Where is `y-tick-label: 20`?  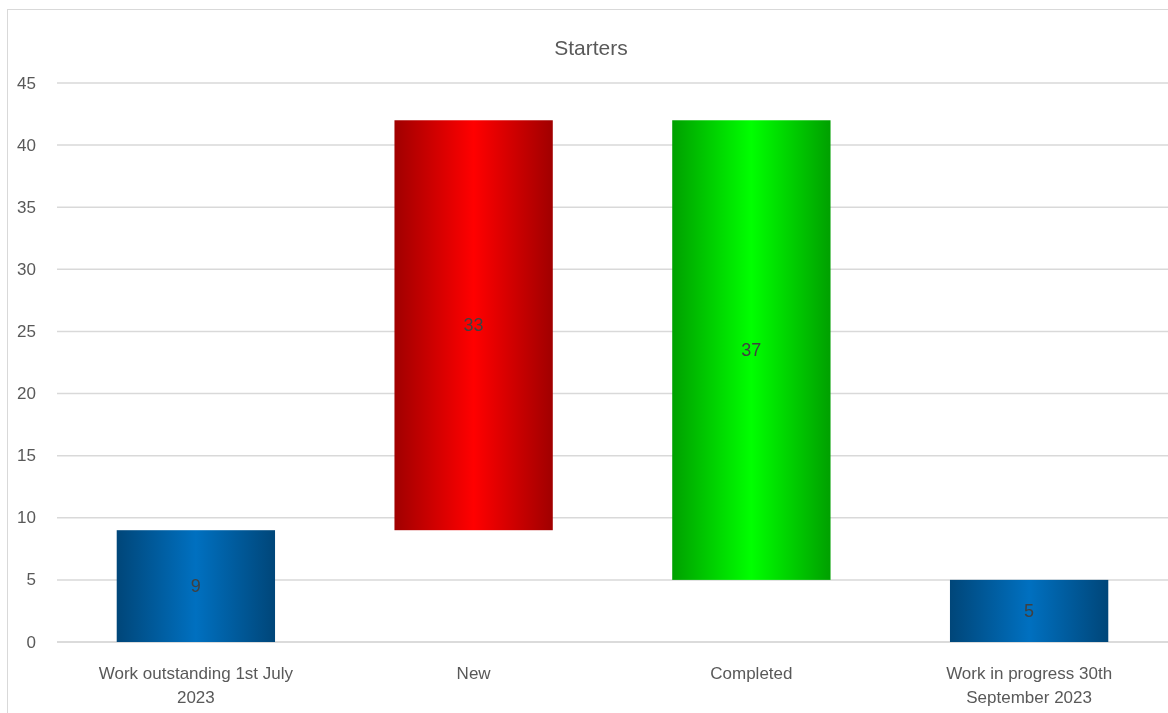 y-tick-label: 20 is located at coordinates (26, 394).